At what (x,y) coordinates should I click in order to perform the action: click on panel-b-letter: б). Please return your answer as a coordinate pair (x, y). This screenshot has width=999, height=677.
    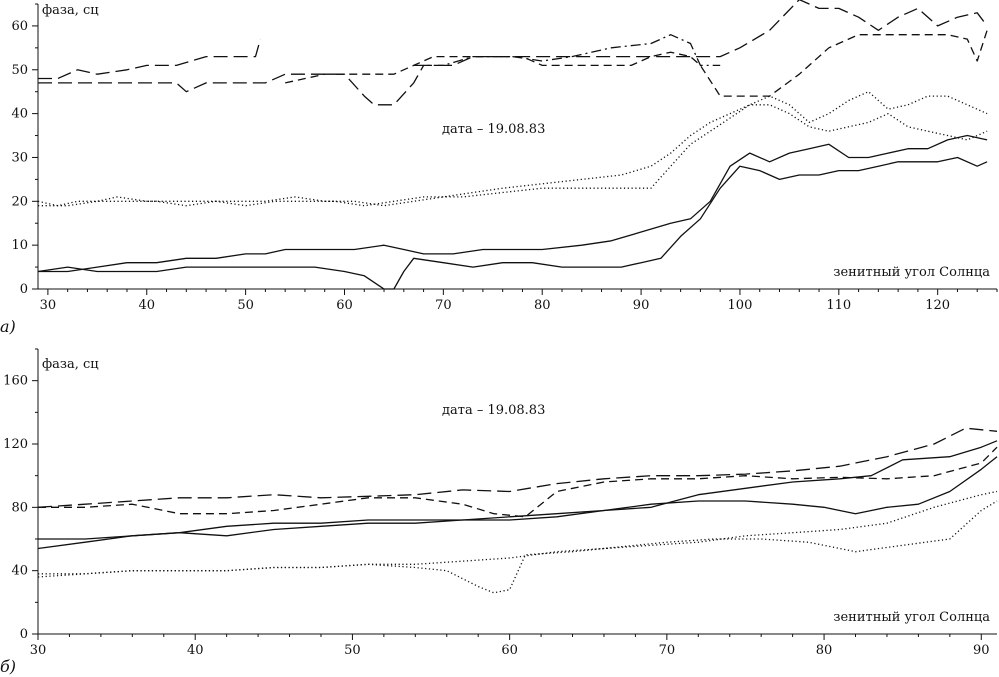
    Looking at the image, I should click on (8, 666).